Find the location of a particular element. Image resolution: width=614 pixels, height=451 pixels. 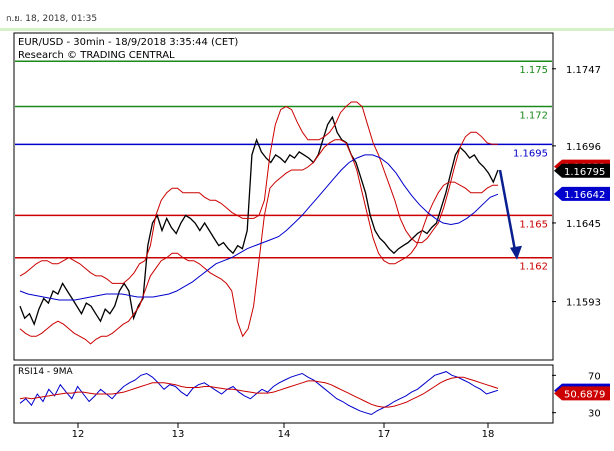

level-label-1: 1.172 is located at coordinates (533, 116).